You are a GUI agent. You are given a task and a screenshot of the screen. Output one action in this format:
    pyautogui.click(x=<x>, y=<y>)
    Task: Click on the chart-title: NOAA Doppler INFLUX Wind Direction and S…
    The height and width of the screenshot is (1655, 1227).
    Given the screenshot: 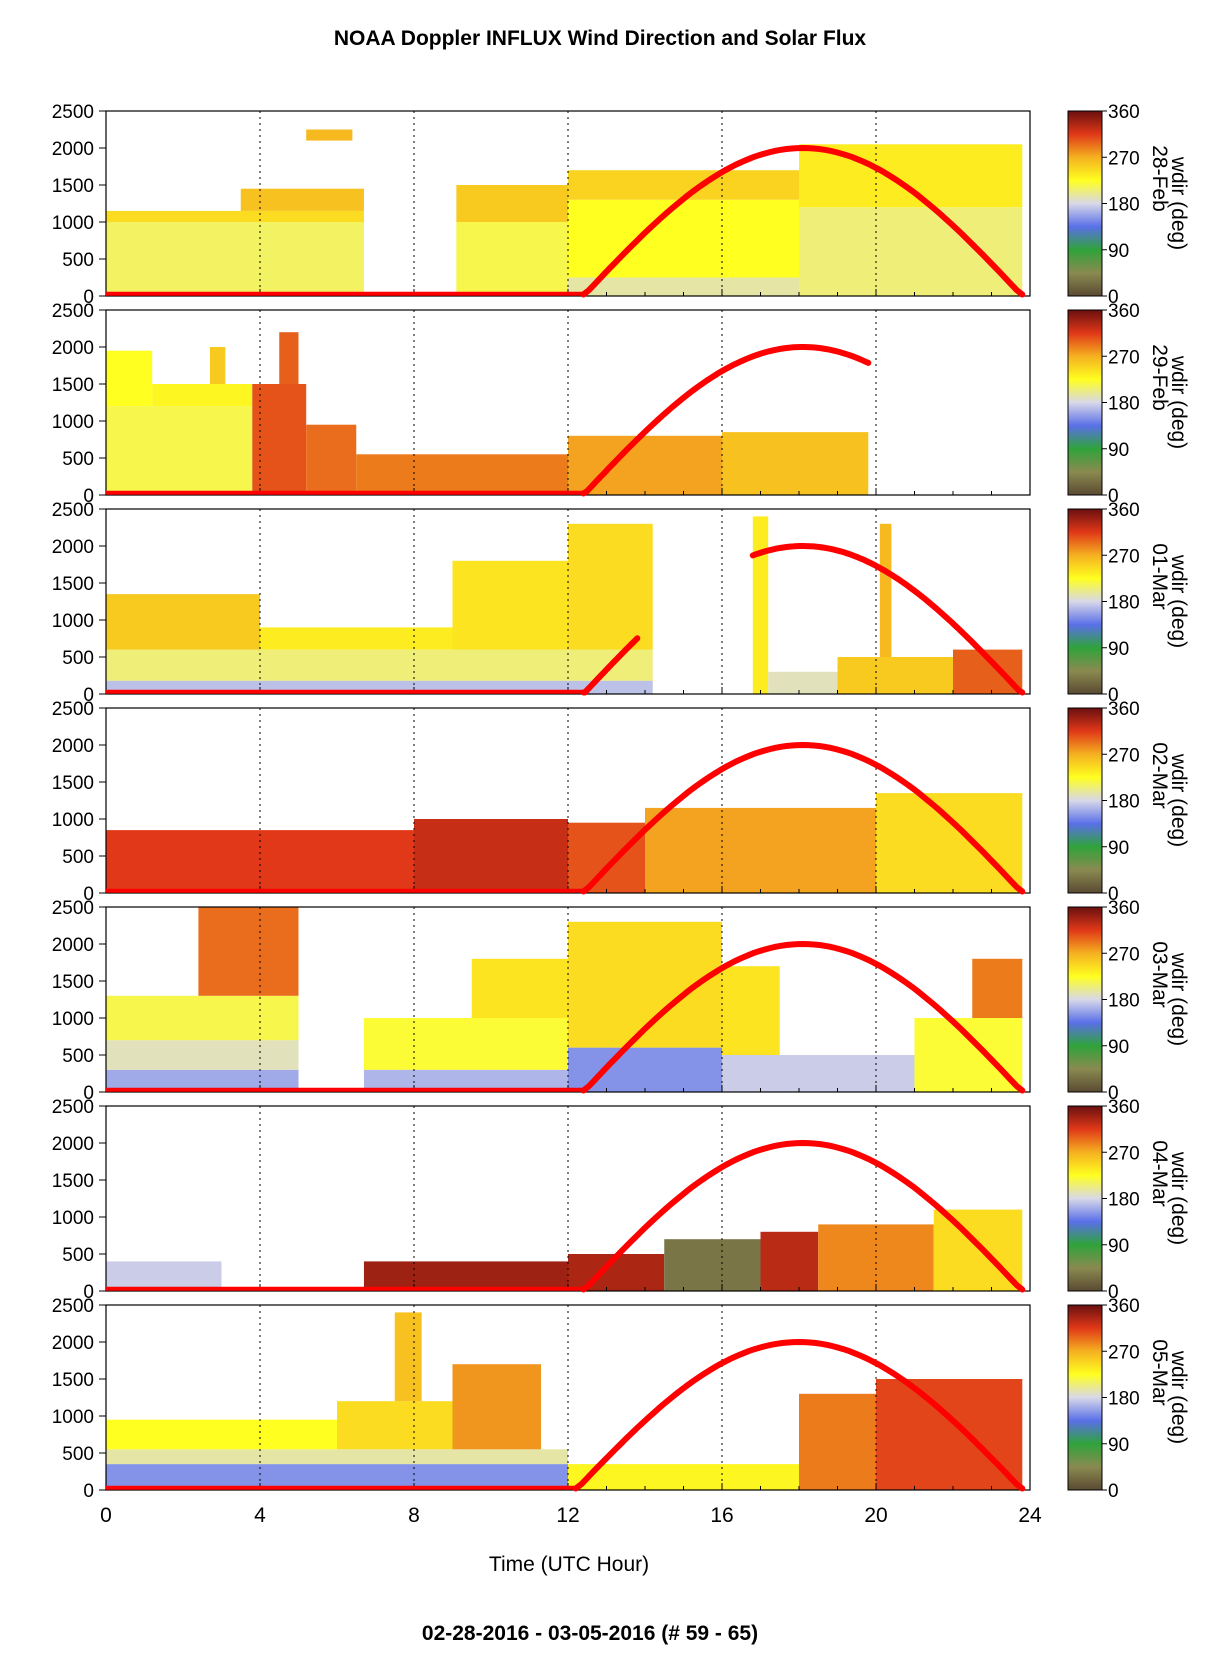 What is the action you would take?
    pyautogui.click(x=600, y=38)
    